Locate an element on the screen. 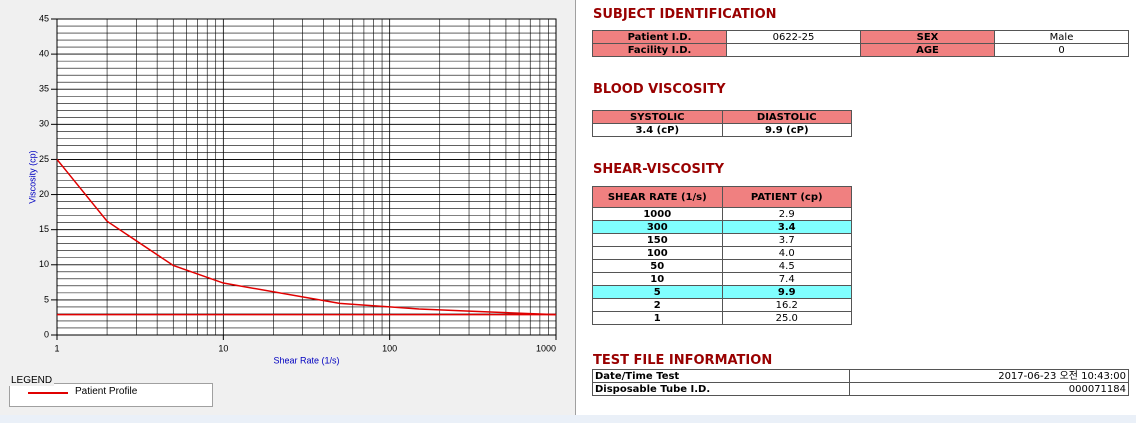 This screenshot has height=423, width=1136. table-cell: 3.4 (cP) is located at coordinates (657, 130).